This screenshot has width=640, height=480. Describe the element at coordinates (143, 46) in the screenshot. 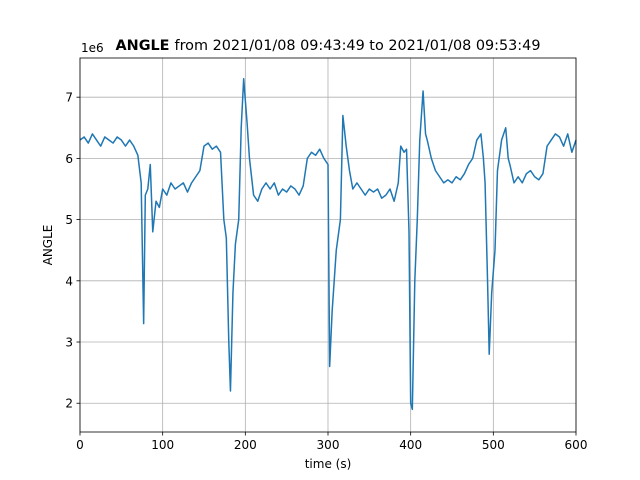

I see `title-bold: ANGLE` at that location.